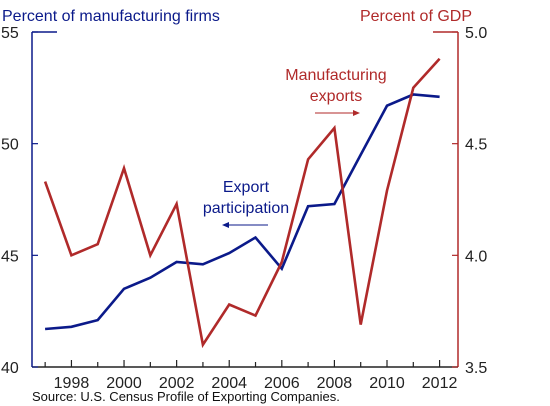 The width and height of the screenshot is (550, 406). I want to click on right-axis-title: Percent of GDP, so click(416, 16).